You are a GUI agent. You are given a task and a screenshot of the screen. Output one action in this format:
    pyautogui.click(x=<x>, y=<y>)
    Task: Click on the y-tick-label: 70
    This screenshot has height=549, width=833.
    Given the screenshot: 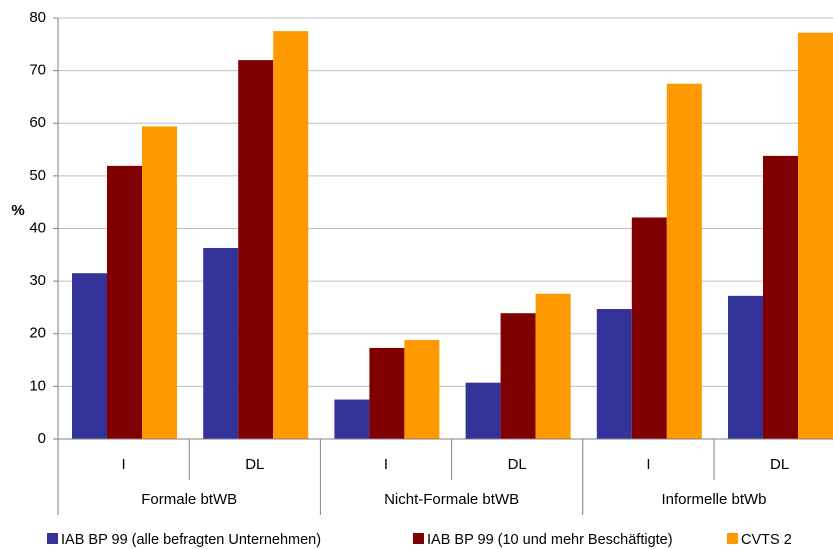 What is the action you would take?
    pyautogui.click(x=37, y=70)
    